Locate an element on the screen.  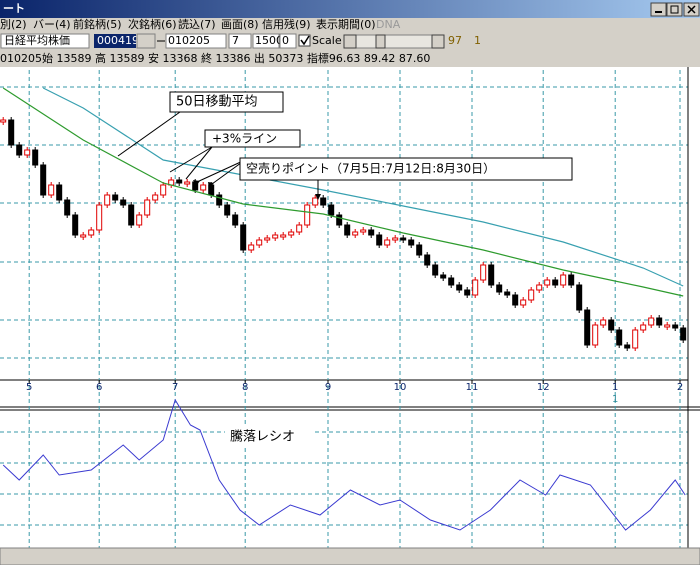
count-box is located at coordinates (266, 41).